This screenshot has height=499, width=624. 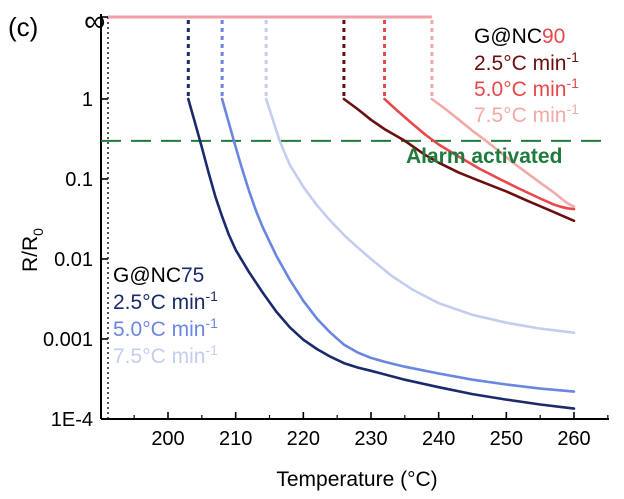 I want to click on legend-g-nc75-prefix: G@NC, so click(x=147, y=275).